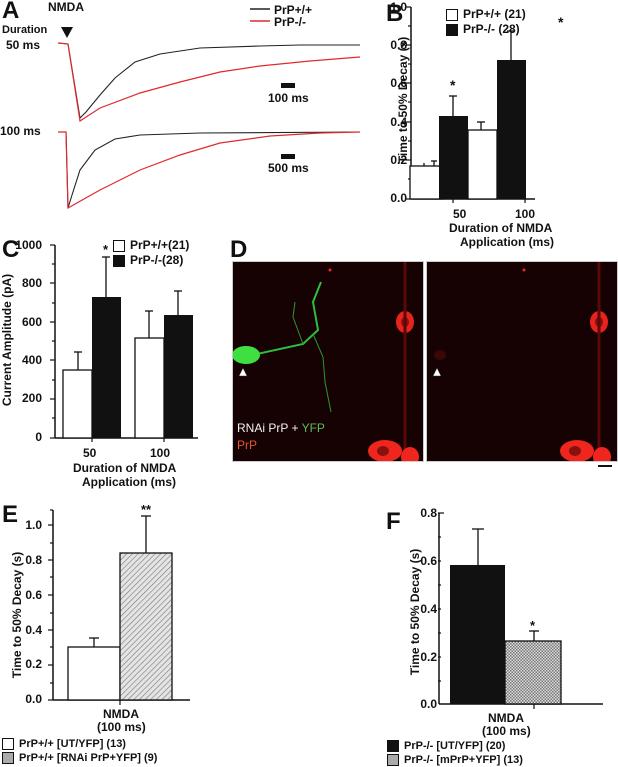  I want to click on legend-item: PrP+/+(21), so click(151, 245).